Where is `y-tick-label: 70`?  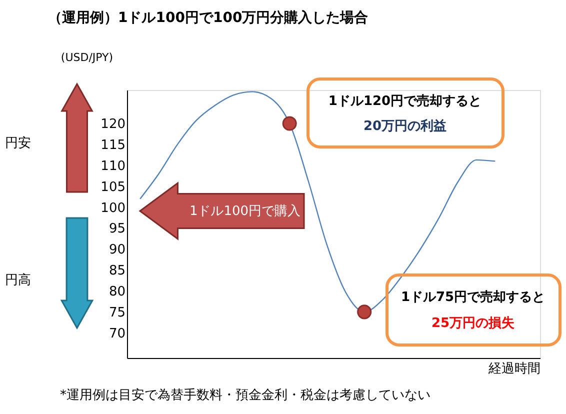 y-tick-label: 70 is located at coordinates (117, 334).